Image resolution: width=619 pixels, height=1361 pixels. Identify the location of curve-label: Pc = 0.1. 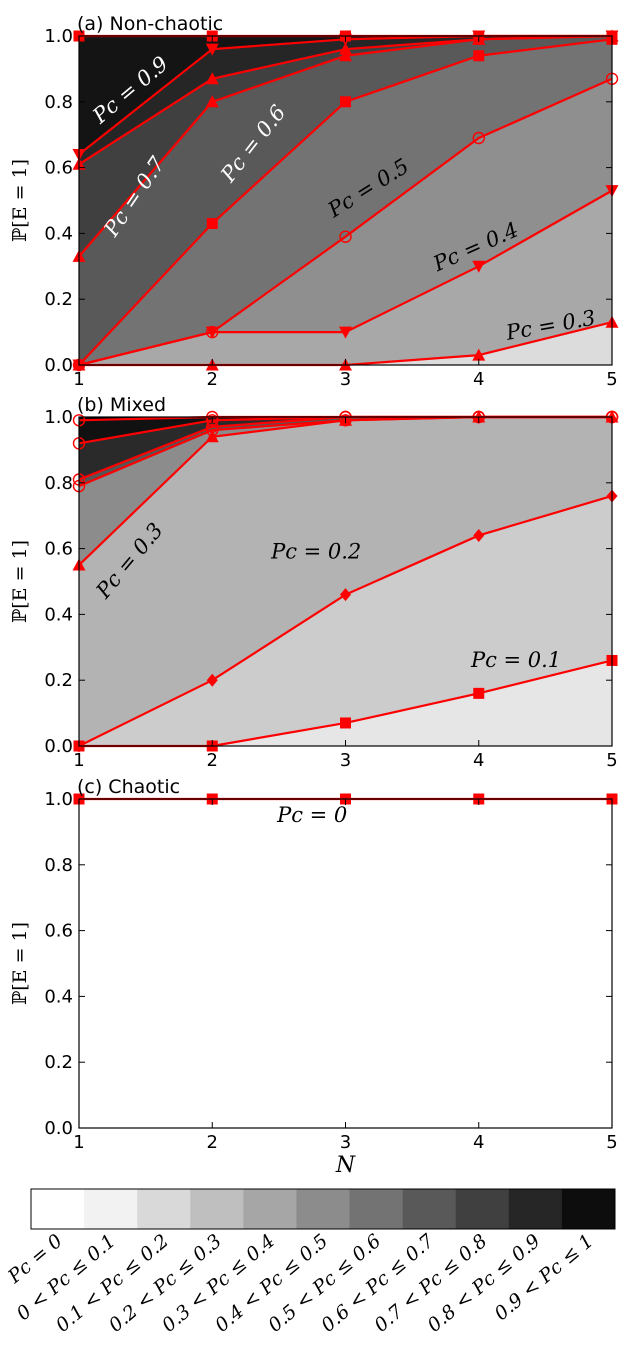
(515, 660).